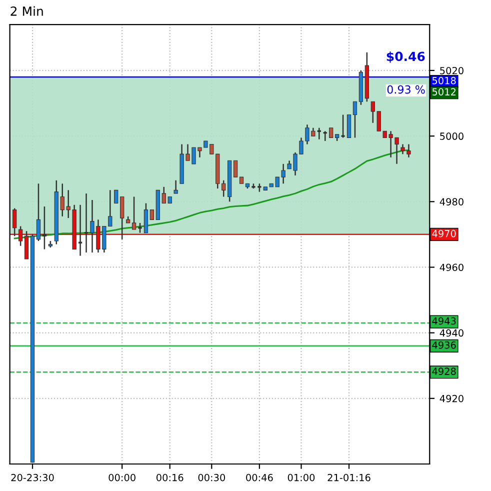 This screenshot has width=491, height=491. What do you see at coordinates (452, 398) in the screenshot?
I see `y-tick-label: 4920` at bounding box center [452, 398].